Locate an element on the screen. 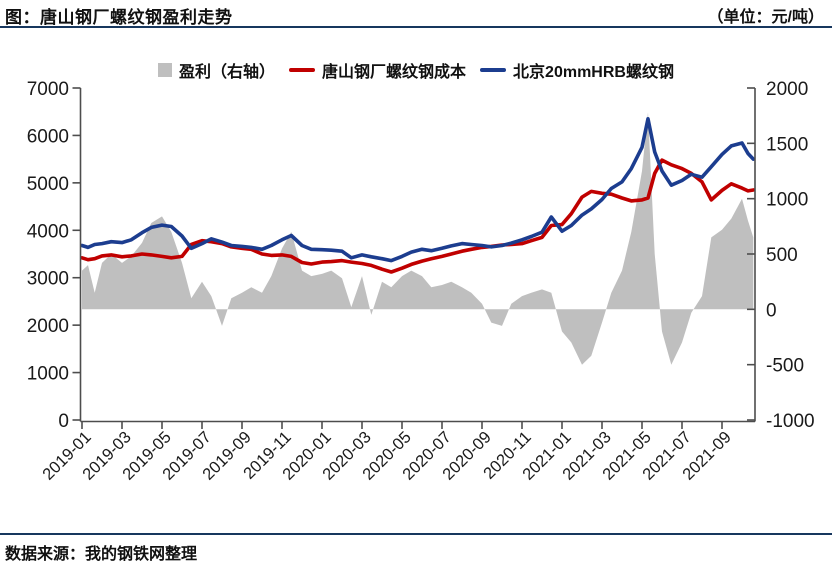 This screenshot has width=832, height=570. y-right-tick-label: 1000 is located at coordinates (787, 200).